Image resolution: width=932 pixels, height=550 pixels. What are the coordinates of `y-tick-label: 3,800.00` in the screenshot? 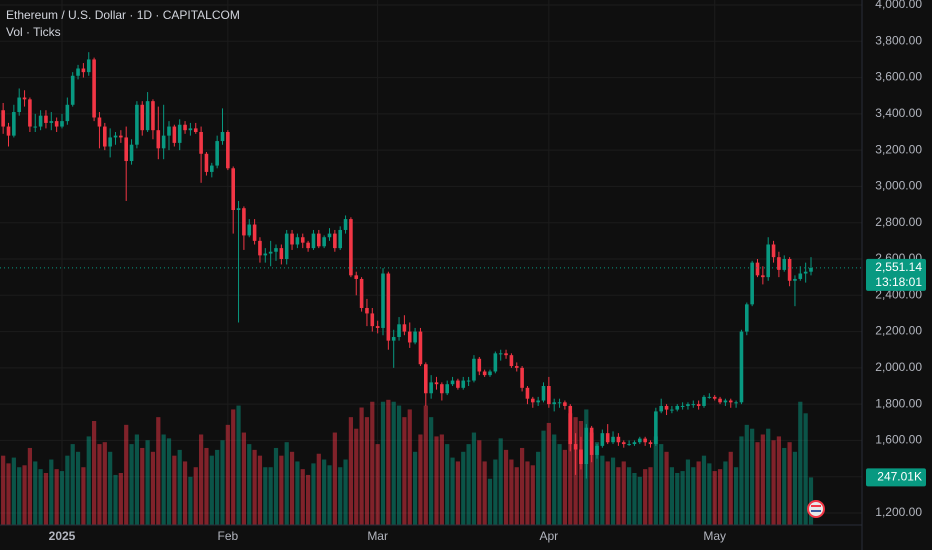 It's located at (898, 40).